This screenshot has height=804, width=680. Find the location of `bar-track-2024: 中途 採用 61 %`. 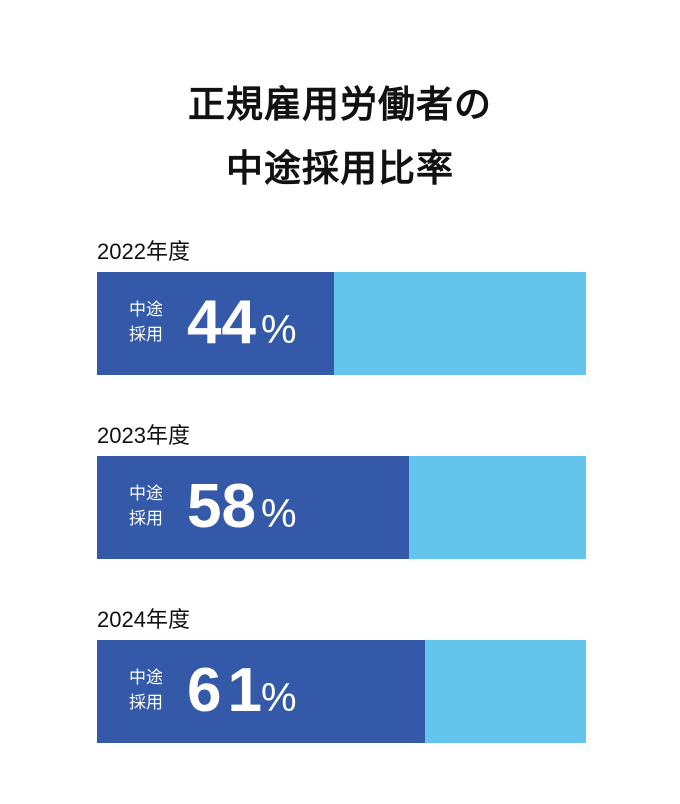

bar-track-2024: 中途 採用 61 % is located at coordinates (341, 691).